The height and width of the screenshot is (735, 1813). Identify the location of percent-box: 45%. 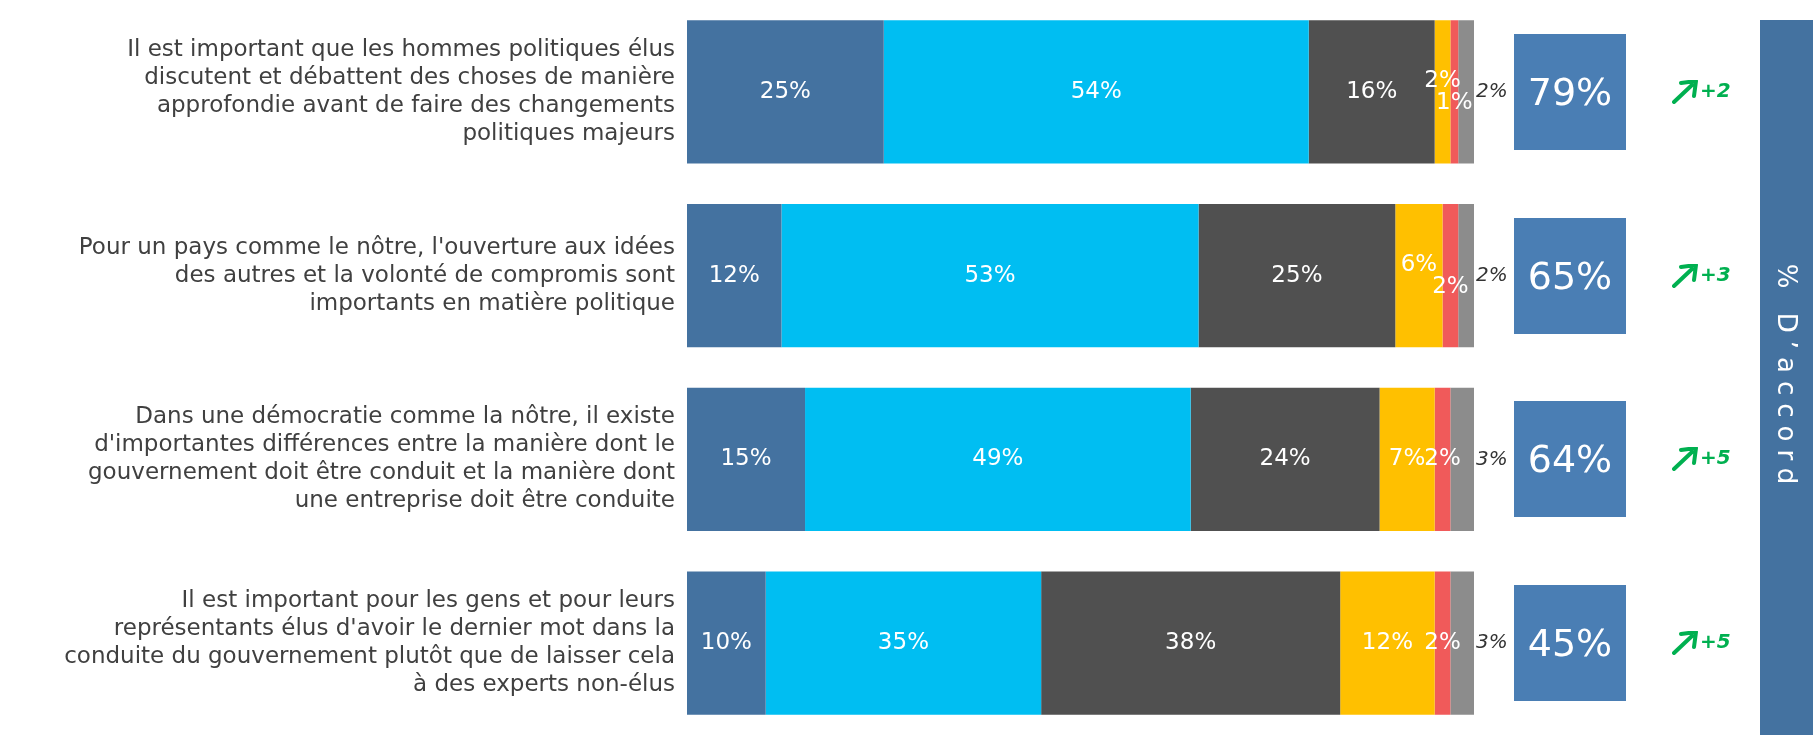
(1570, 643).